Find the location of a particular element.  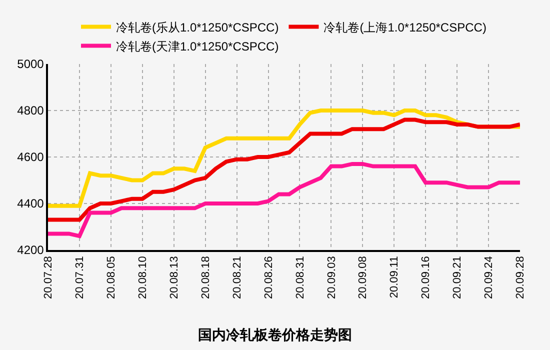

y-tick-label: 4400 is located at coordinates (30, 203).